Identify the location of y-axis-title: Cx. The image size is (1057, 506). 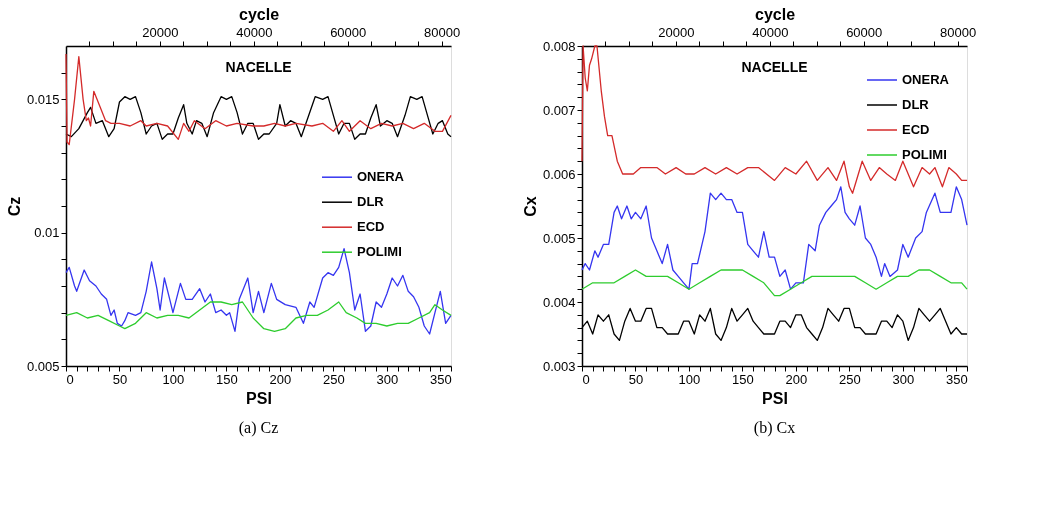
(530, 206).